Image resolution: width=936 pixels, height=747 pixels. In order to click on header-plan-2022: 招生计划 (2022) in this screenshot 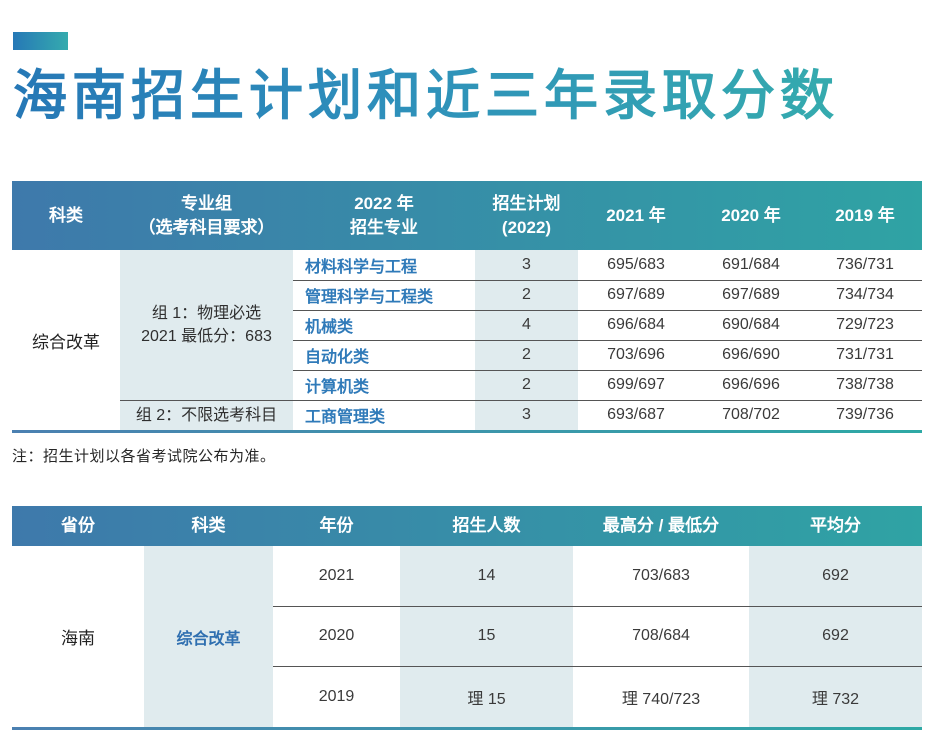, I will do `click(526, 215)`.